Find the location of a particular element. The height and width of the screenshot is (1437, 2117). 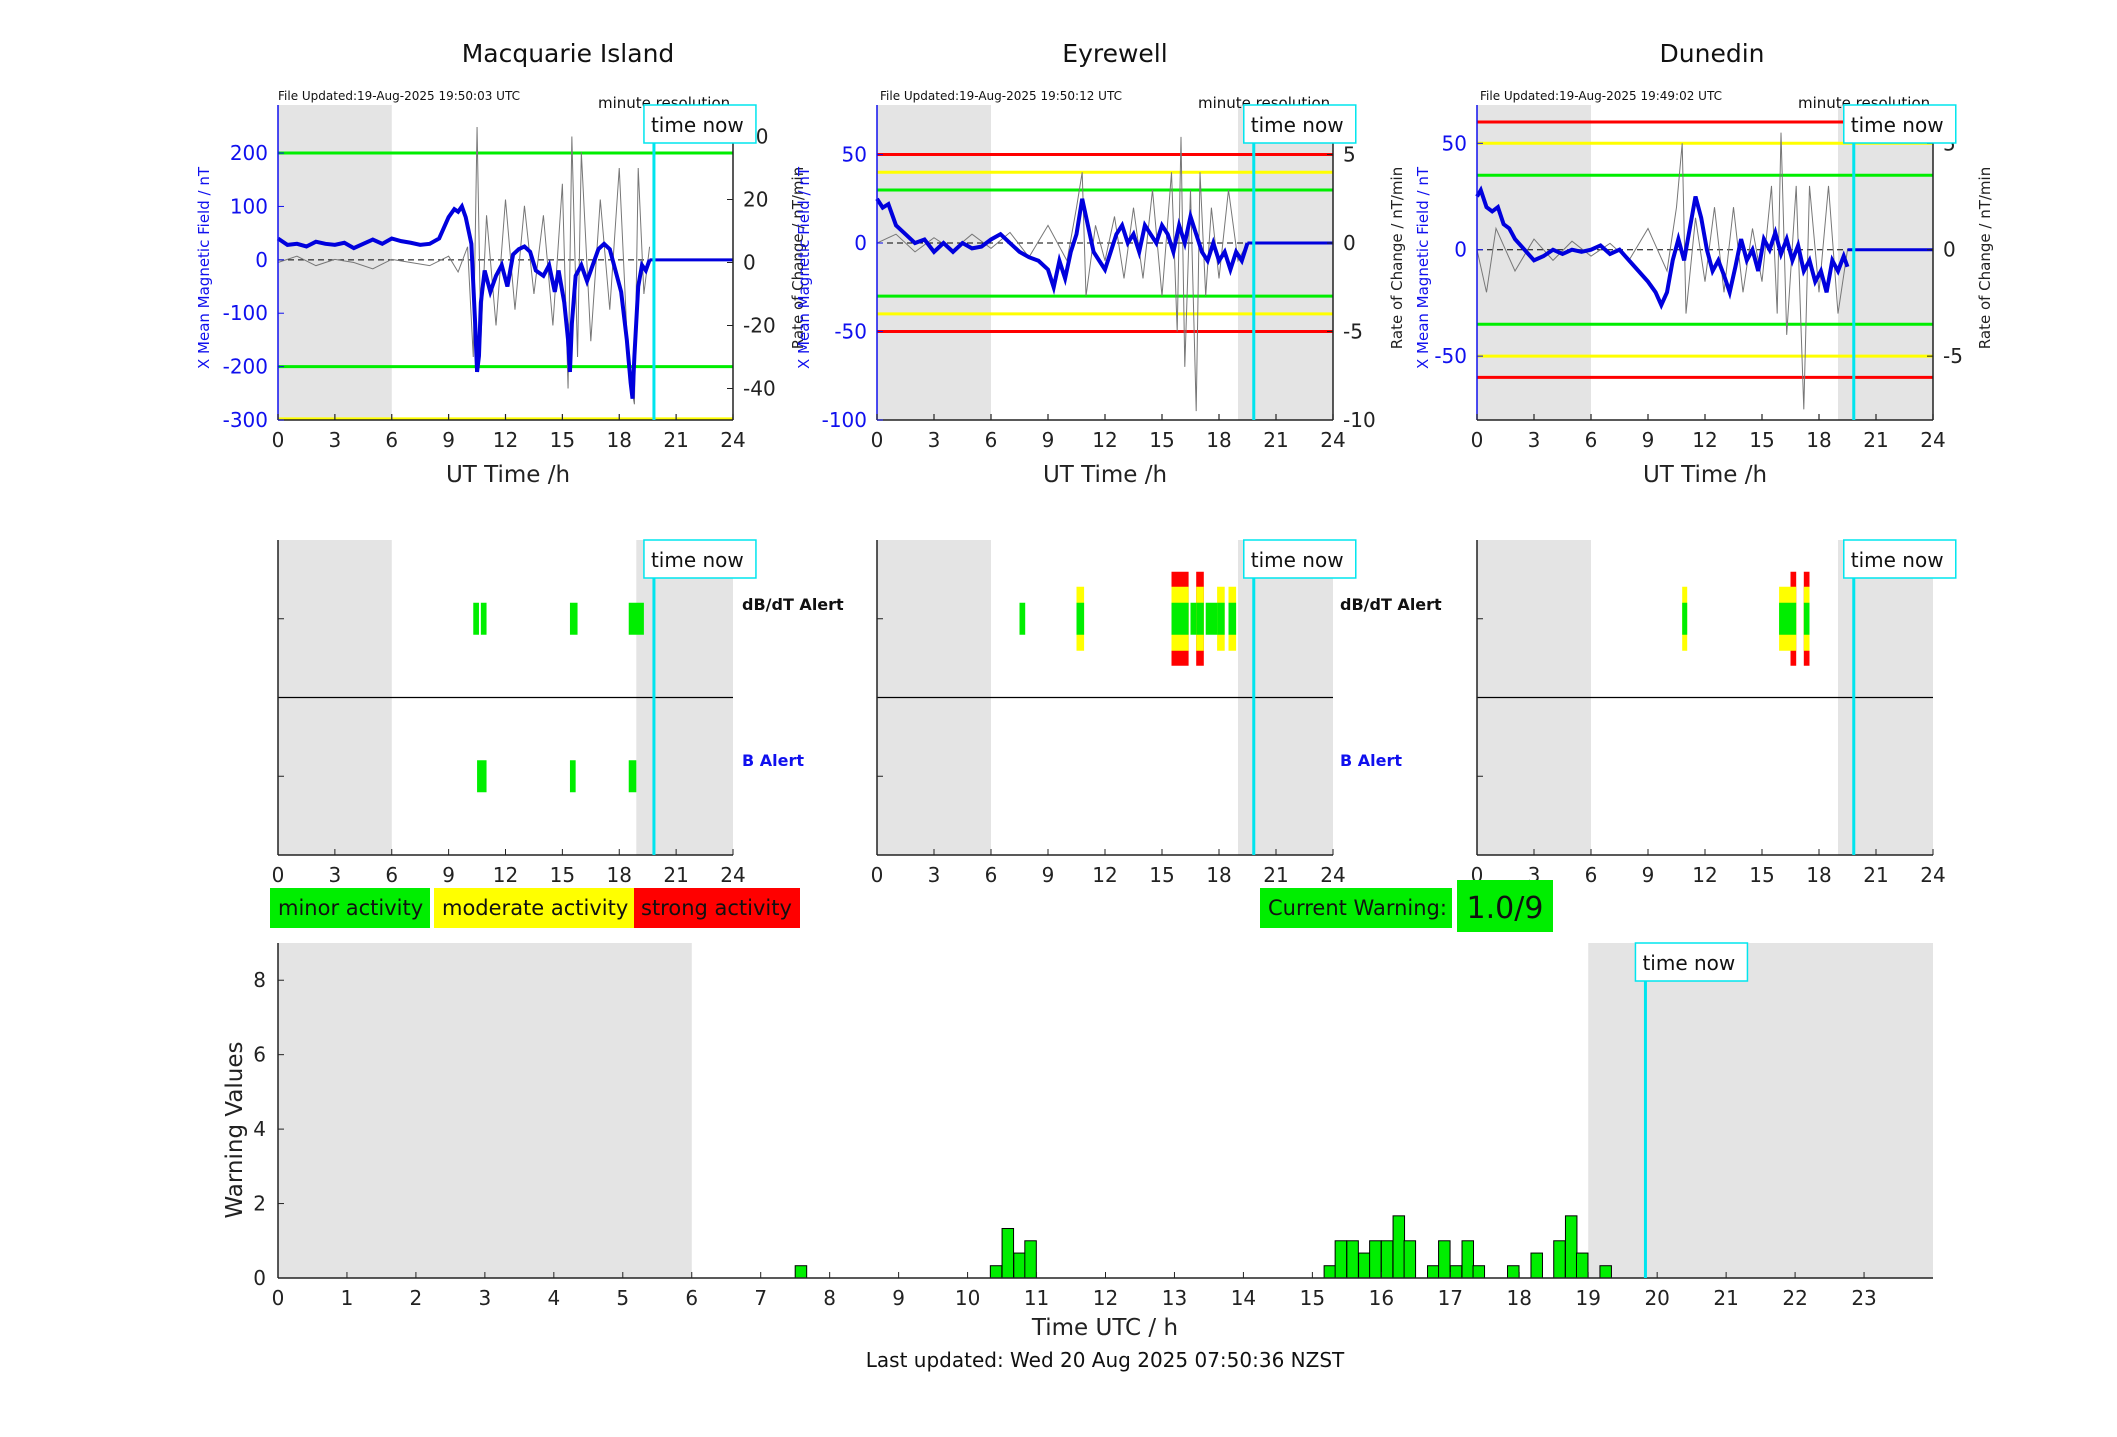

current-warning-value-box is located at coordinates (1505, 906).